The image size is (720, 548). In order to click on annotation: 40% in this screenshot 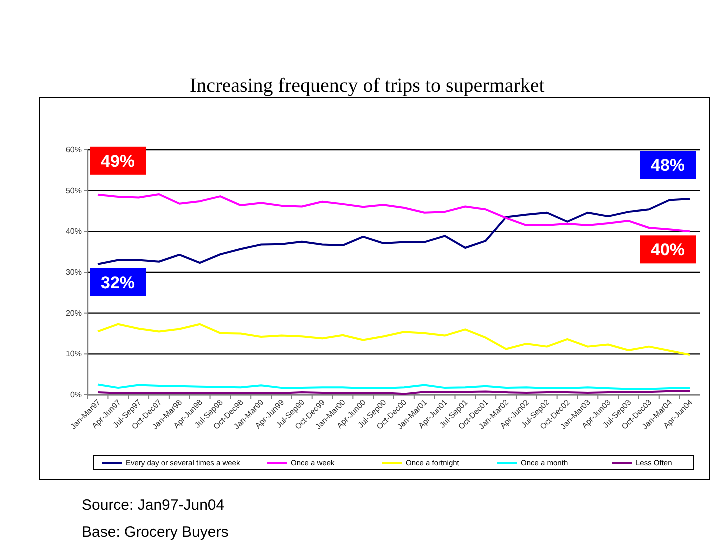, I will do `click(668, 250)`.